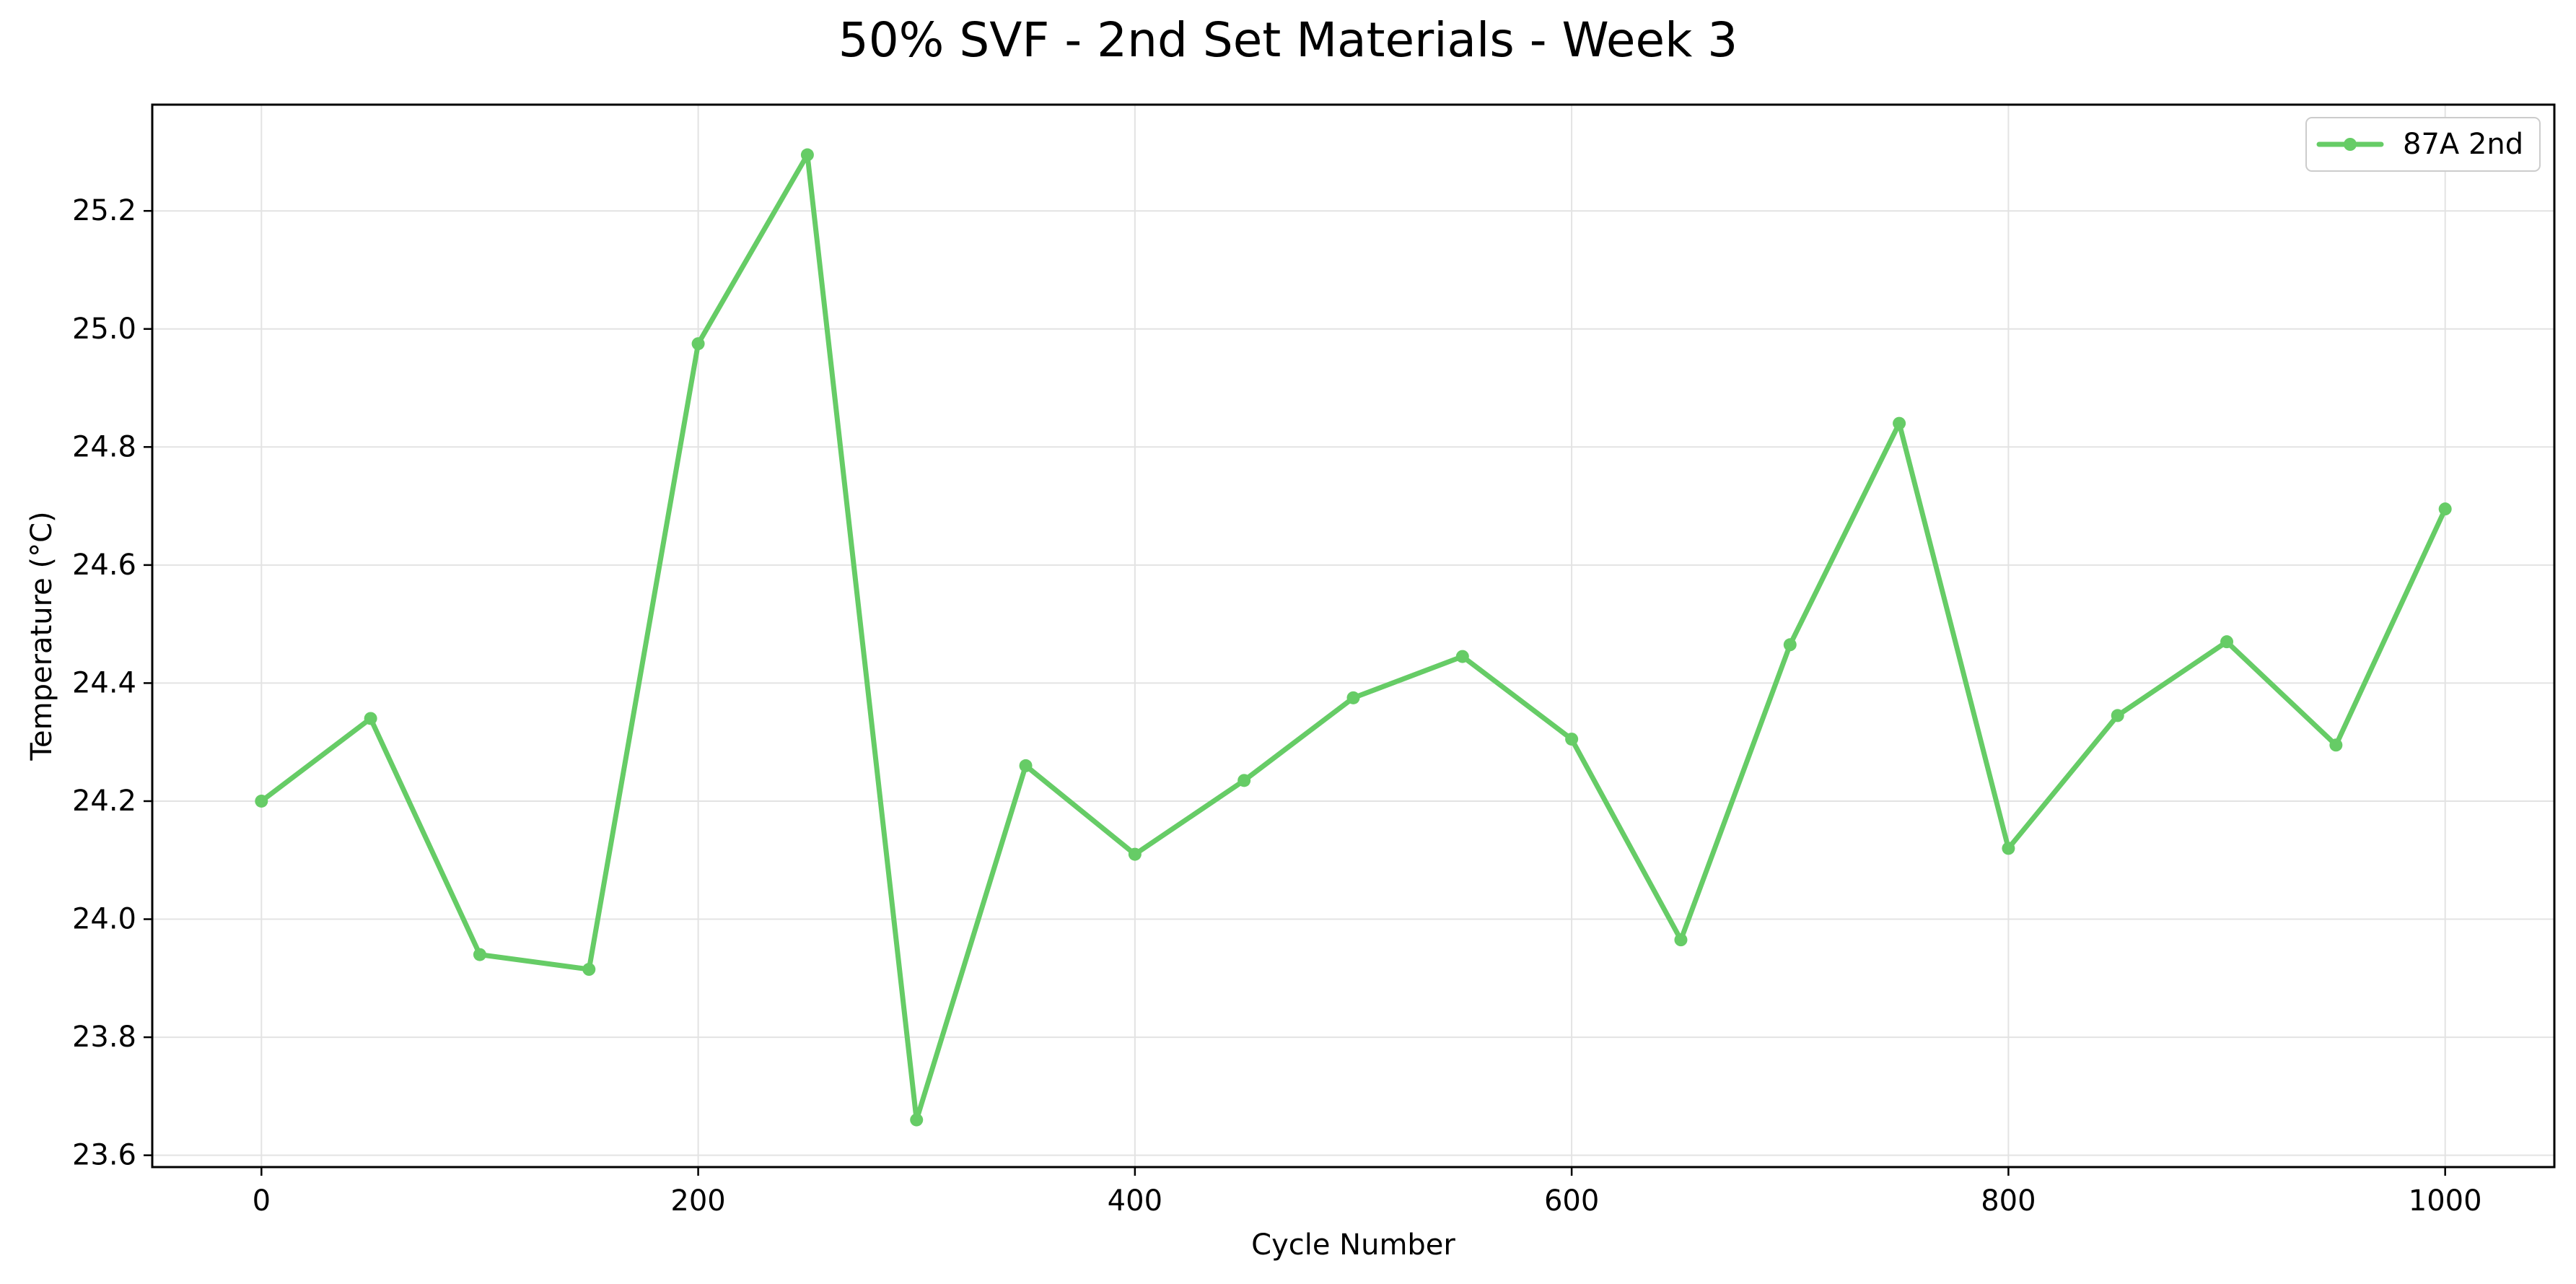 The image size is (2576, 1284). What do you see at coordinates (104, 565) in the screenshot?
I see `y-tick-label: 24.6` at bounding box center [104, 565].